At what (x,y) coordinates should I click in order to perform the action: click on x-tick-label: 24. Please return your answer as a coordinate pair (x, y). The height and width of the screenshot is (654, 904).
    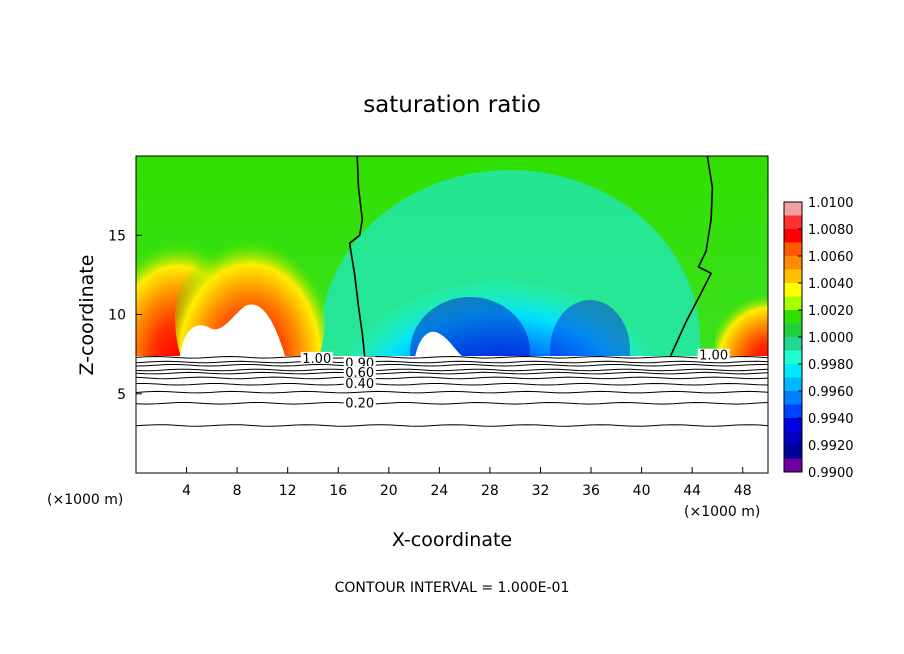
    Looking at the image, I should click on (439, 491).